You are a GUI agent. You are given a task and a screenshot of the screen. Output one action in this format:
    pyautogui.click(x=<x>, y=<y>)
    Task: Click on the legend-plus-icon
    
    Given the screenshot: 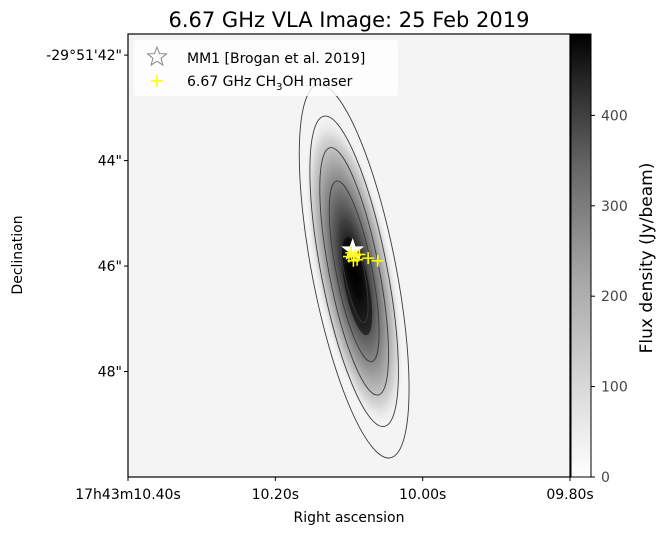 What is the action you would take?
    pyautogui.click(x=157, y=81)
    